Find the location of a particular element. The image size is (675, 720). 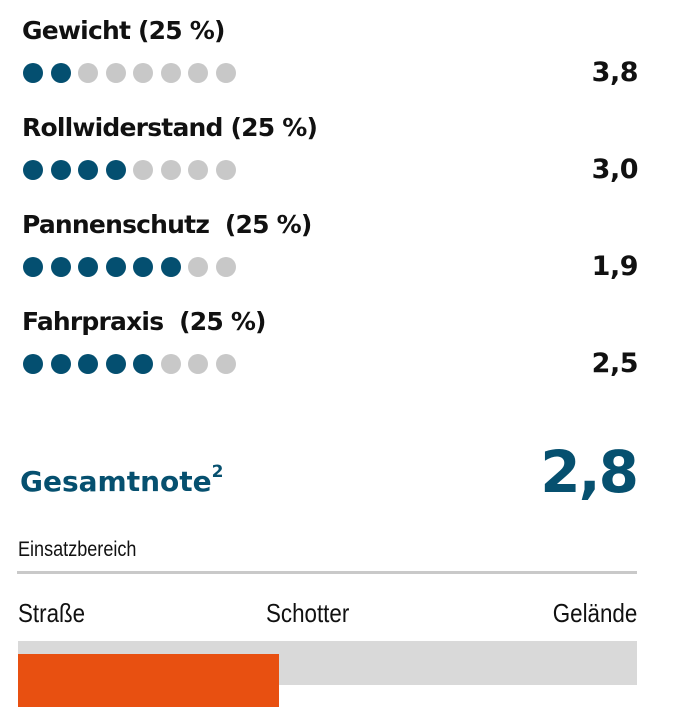

criterion-fahrpraxis: Fahrpraxis (25 %) 2,5 is located at coordinates (330, 352).